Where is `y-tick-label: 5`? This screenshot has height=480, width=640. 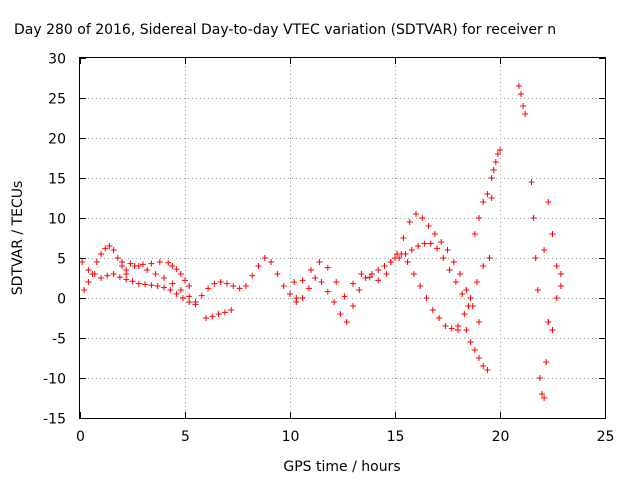
y-tick-label: 5 is located at coordinates (61, 260).